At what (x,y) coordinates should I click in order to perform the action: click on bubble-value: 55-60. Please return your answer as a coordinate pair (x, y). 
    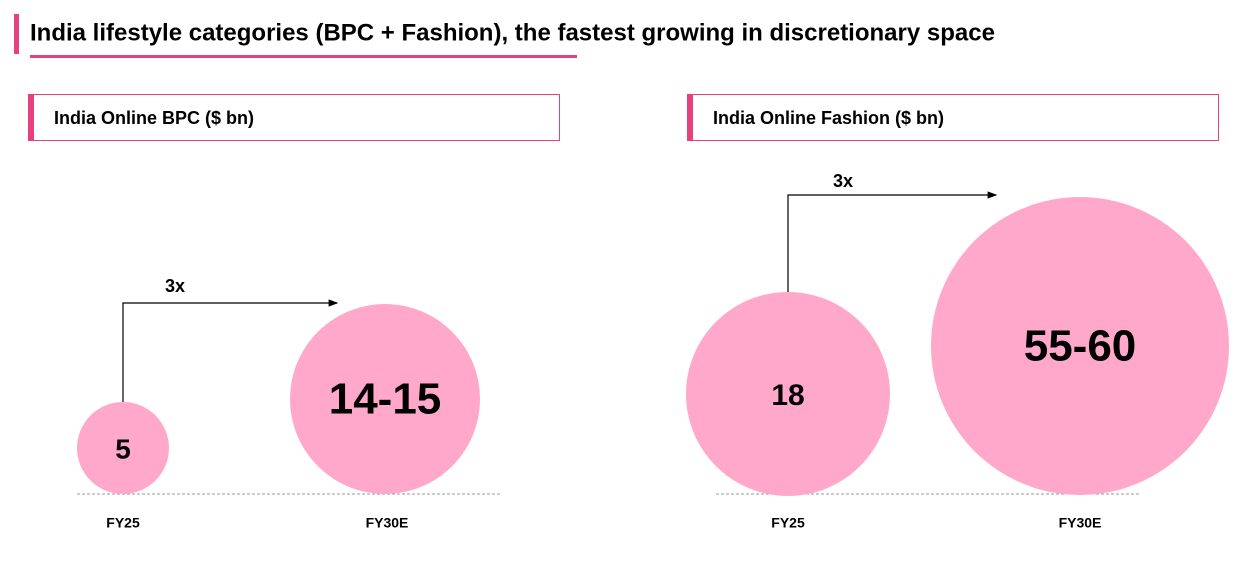
    Looking at the image, I should click on (1080, 346).